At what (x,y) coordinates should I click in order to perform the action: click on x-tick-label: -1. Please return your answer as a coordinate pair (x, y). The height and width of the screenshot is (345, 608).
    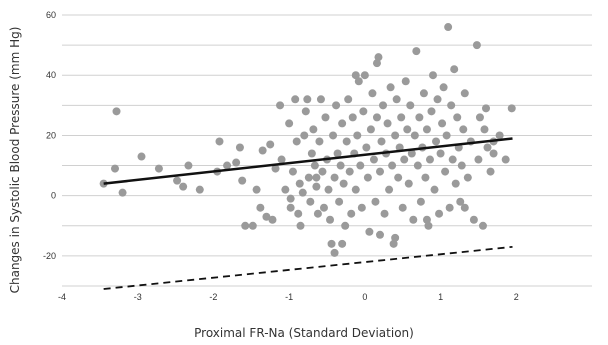
    Looking at the image, I should click on (289, 297).